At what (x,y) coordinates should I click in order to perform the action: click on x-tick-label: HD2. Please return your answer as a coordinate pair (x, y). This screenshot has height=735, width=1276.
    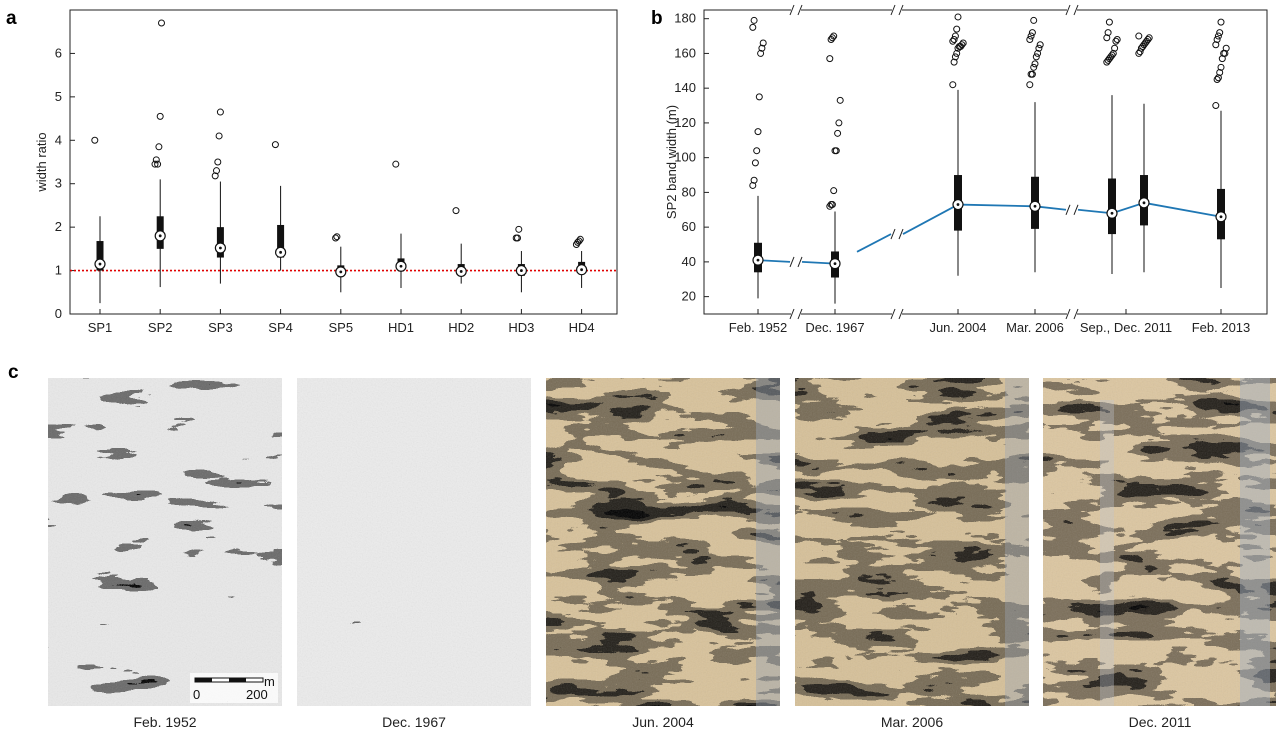
    Looking at the image, I should click on (461, 327).